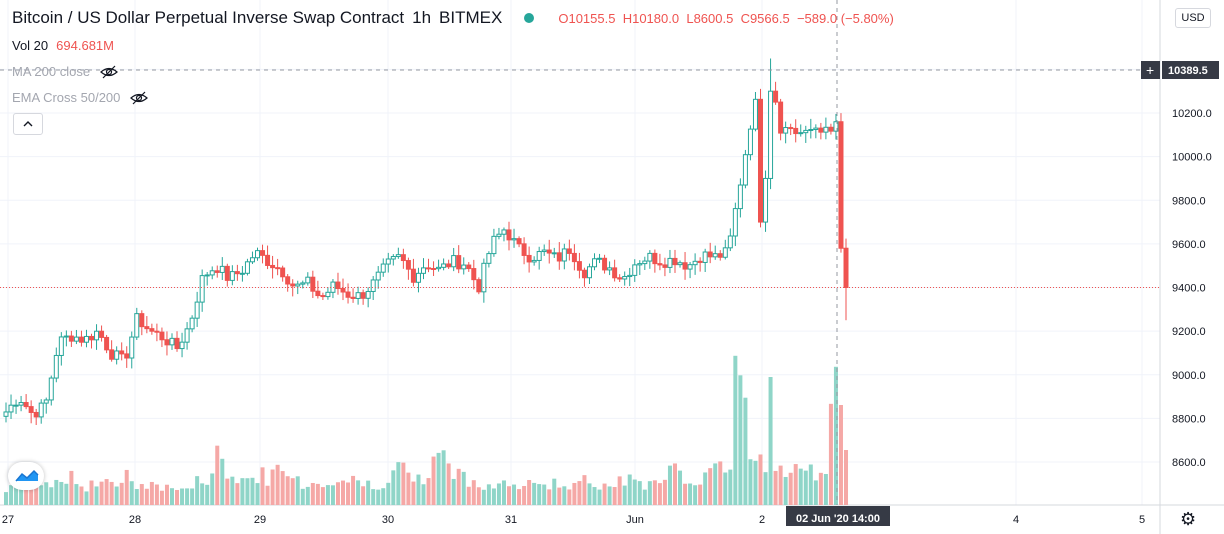 The image size is (1224, 534). I want to click on settings-gear-icon: ⚙, so click(1188, 519).